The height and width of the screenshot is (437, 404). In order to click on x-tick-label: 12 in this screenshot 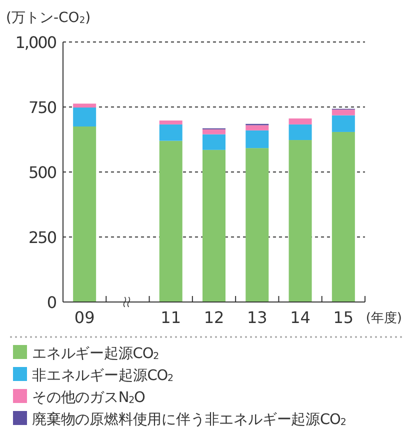, I will do `click(214, 317)`.